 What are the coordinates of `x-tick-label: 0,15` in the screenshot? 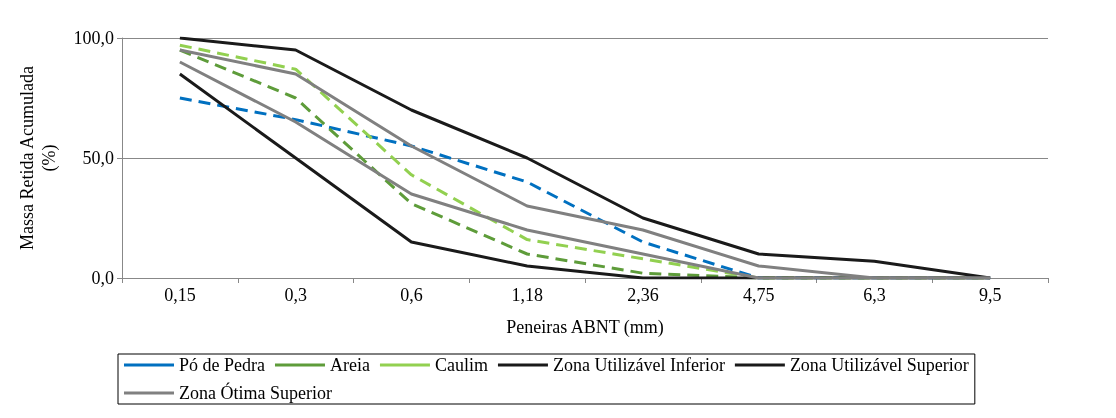 It's located at (180, 295).